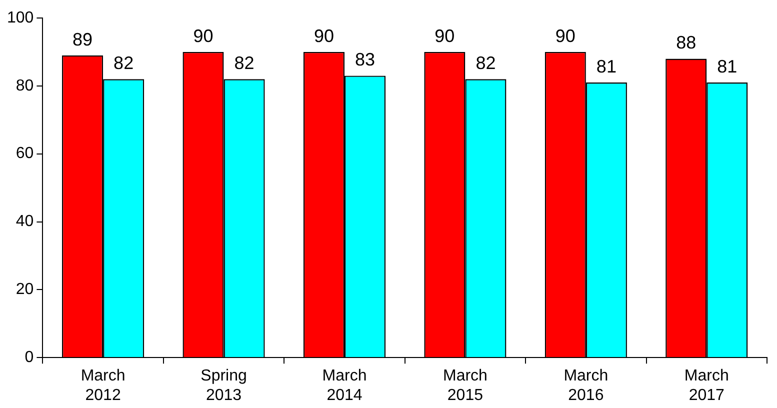  I want to click on y-tick-label: 100, so click(20, 17).